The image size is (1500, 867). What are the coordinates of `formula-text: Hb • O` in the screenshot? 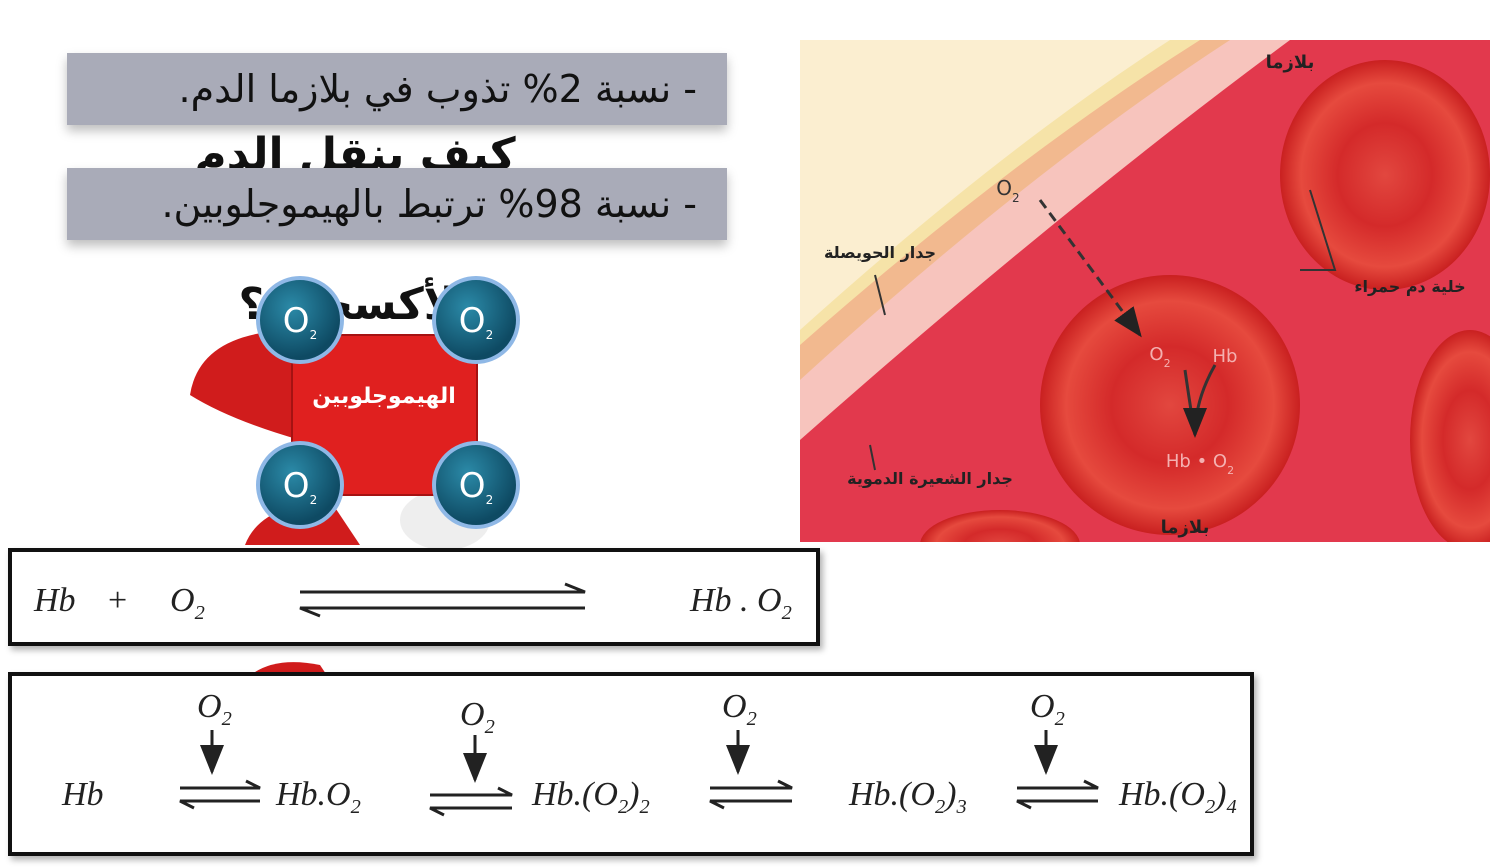 It's located at (1196, 461).